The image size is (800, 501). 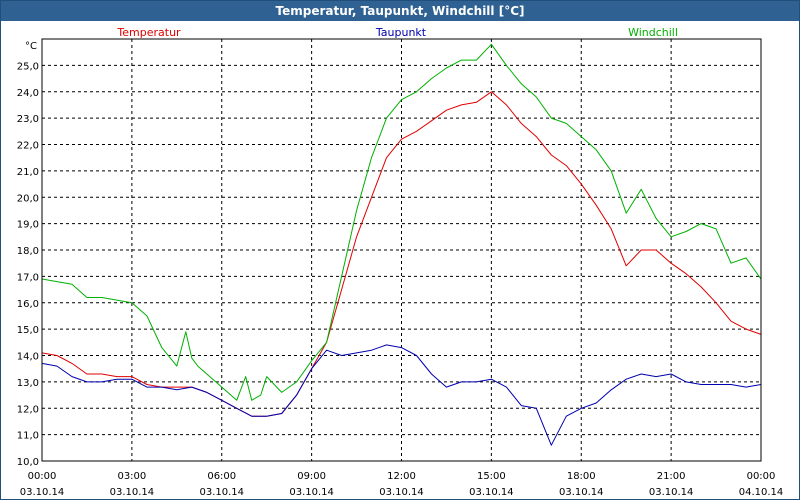 I want to click on x-tick-time: 03:00, so click(x=131, y=476).